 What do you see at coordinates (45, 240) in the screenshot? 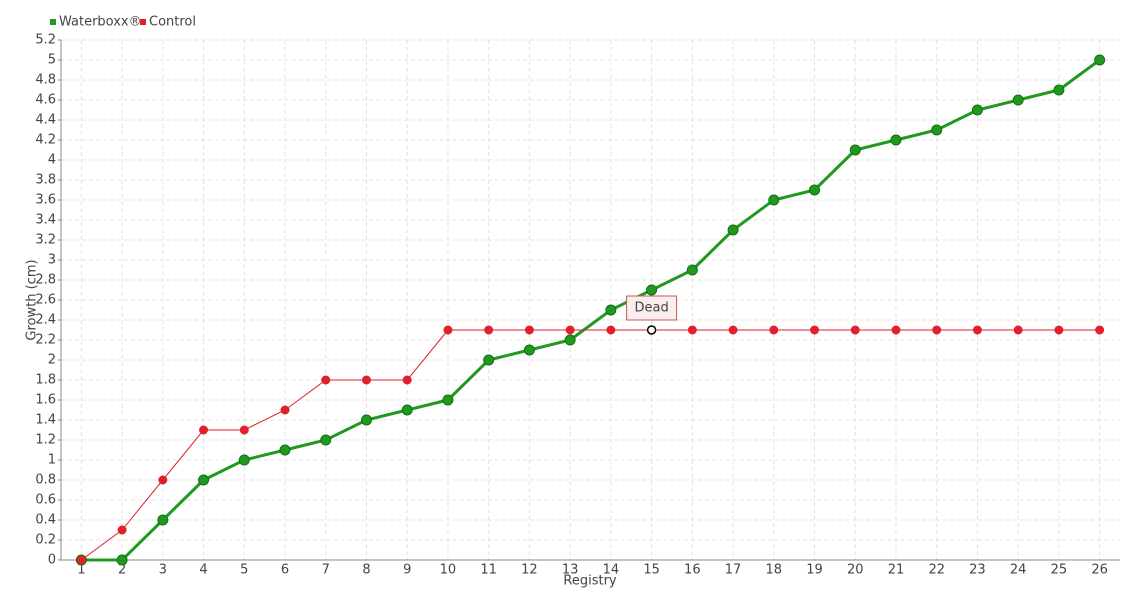
I see `y-tick-label: 3.2` at bounding box center [45, 240].